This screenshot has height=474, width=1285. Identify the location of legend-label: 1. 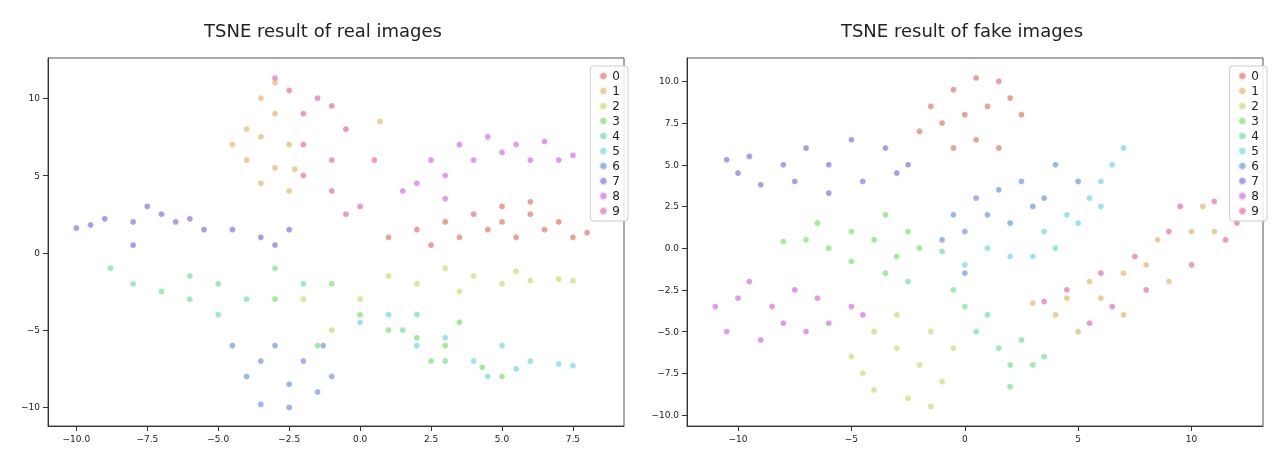
(616, 91).